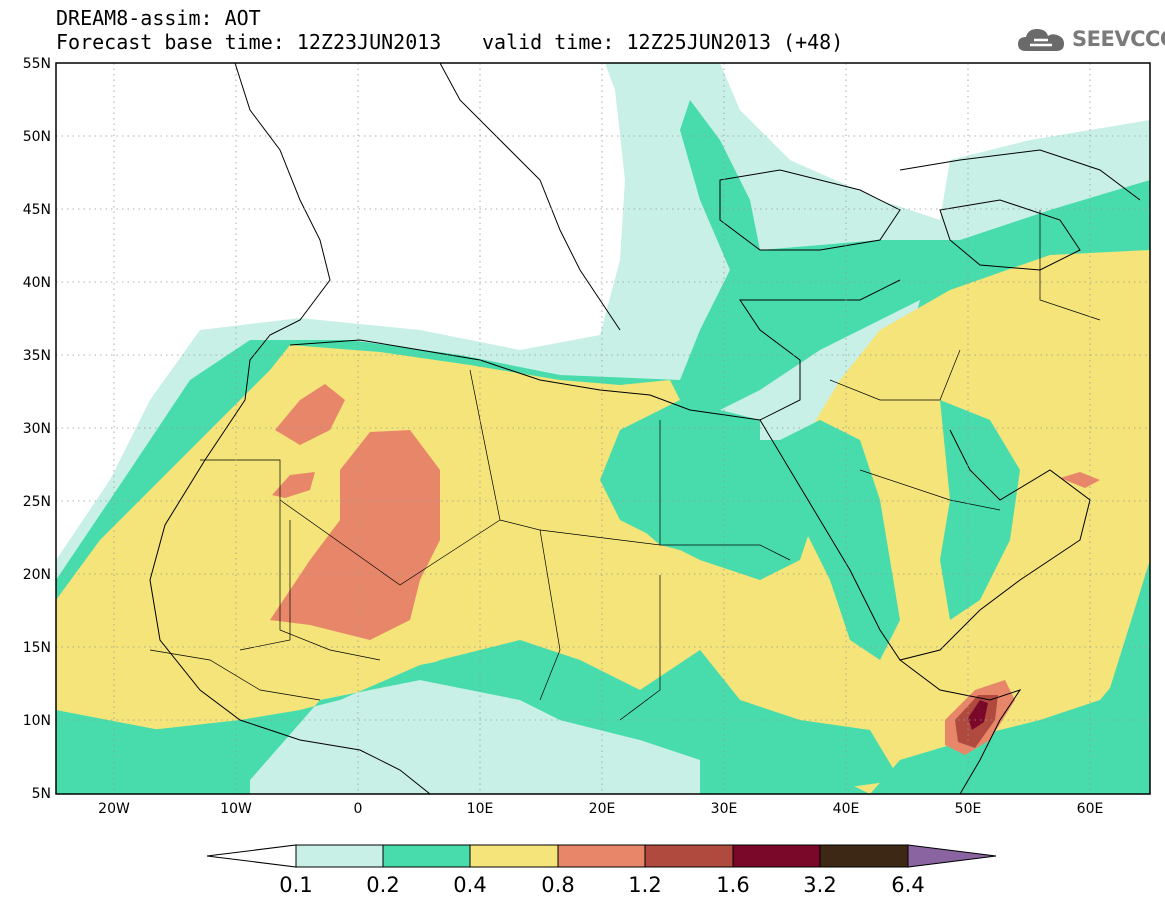 The height and width of the screenshot is (905, 1165). Describe the element at coordinates (295, 885) in the screenshot. I see `colorbar-label: 0.1` at that location.